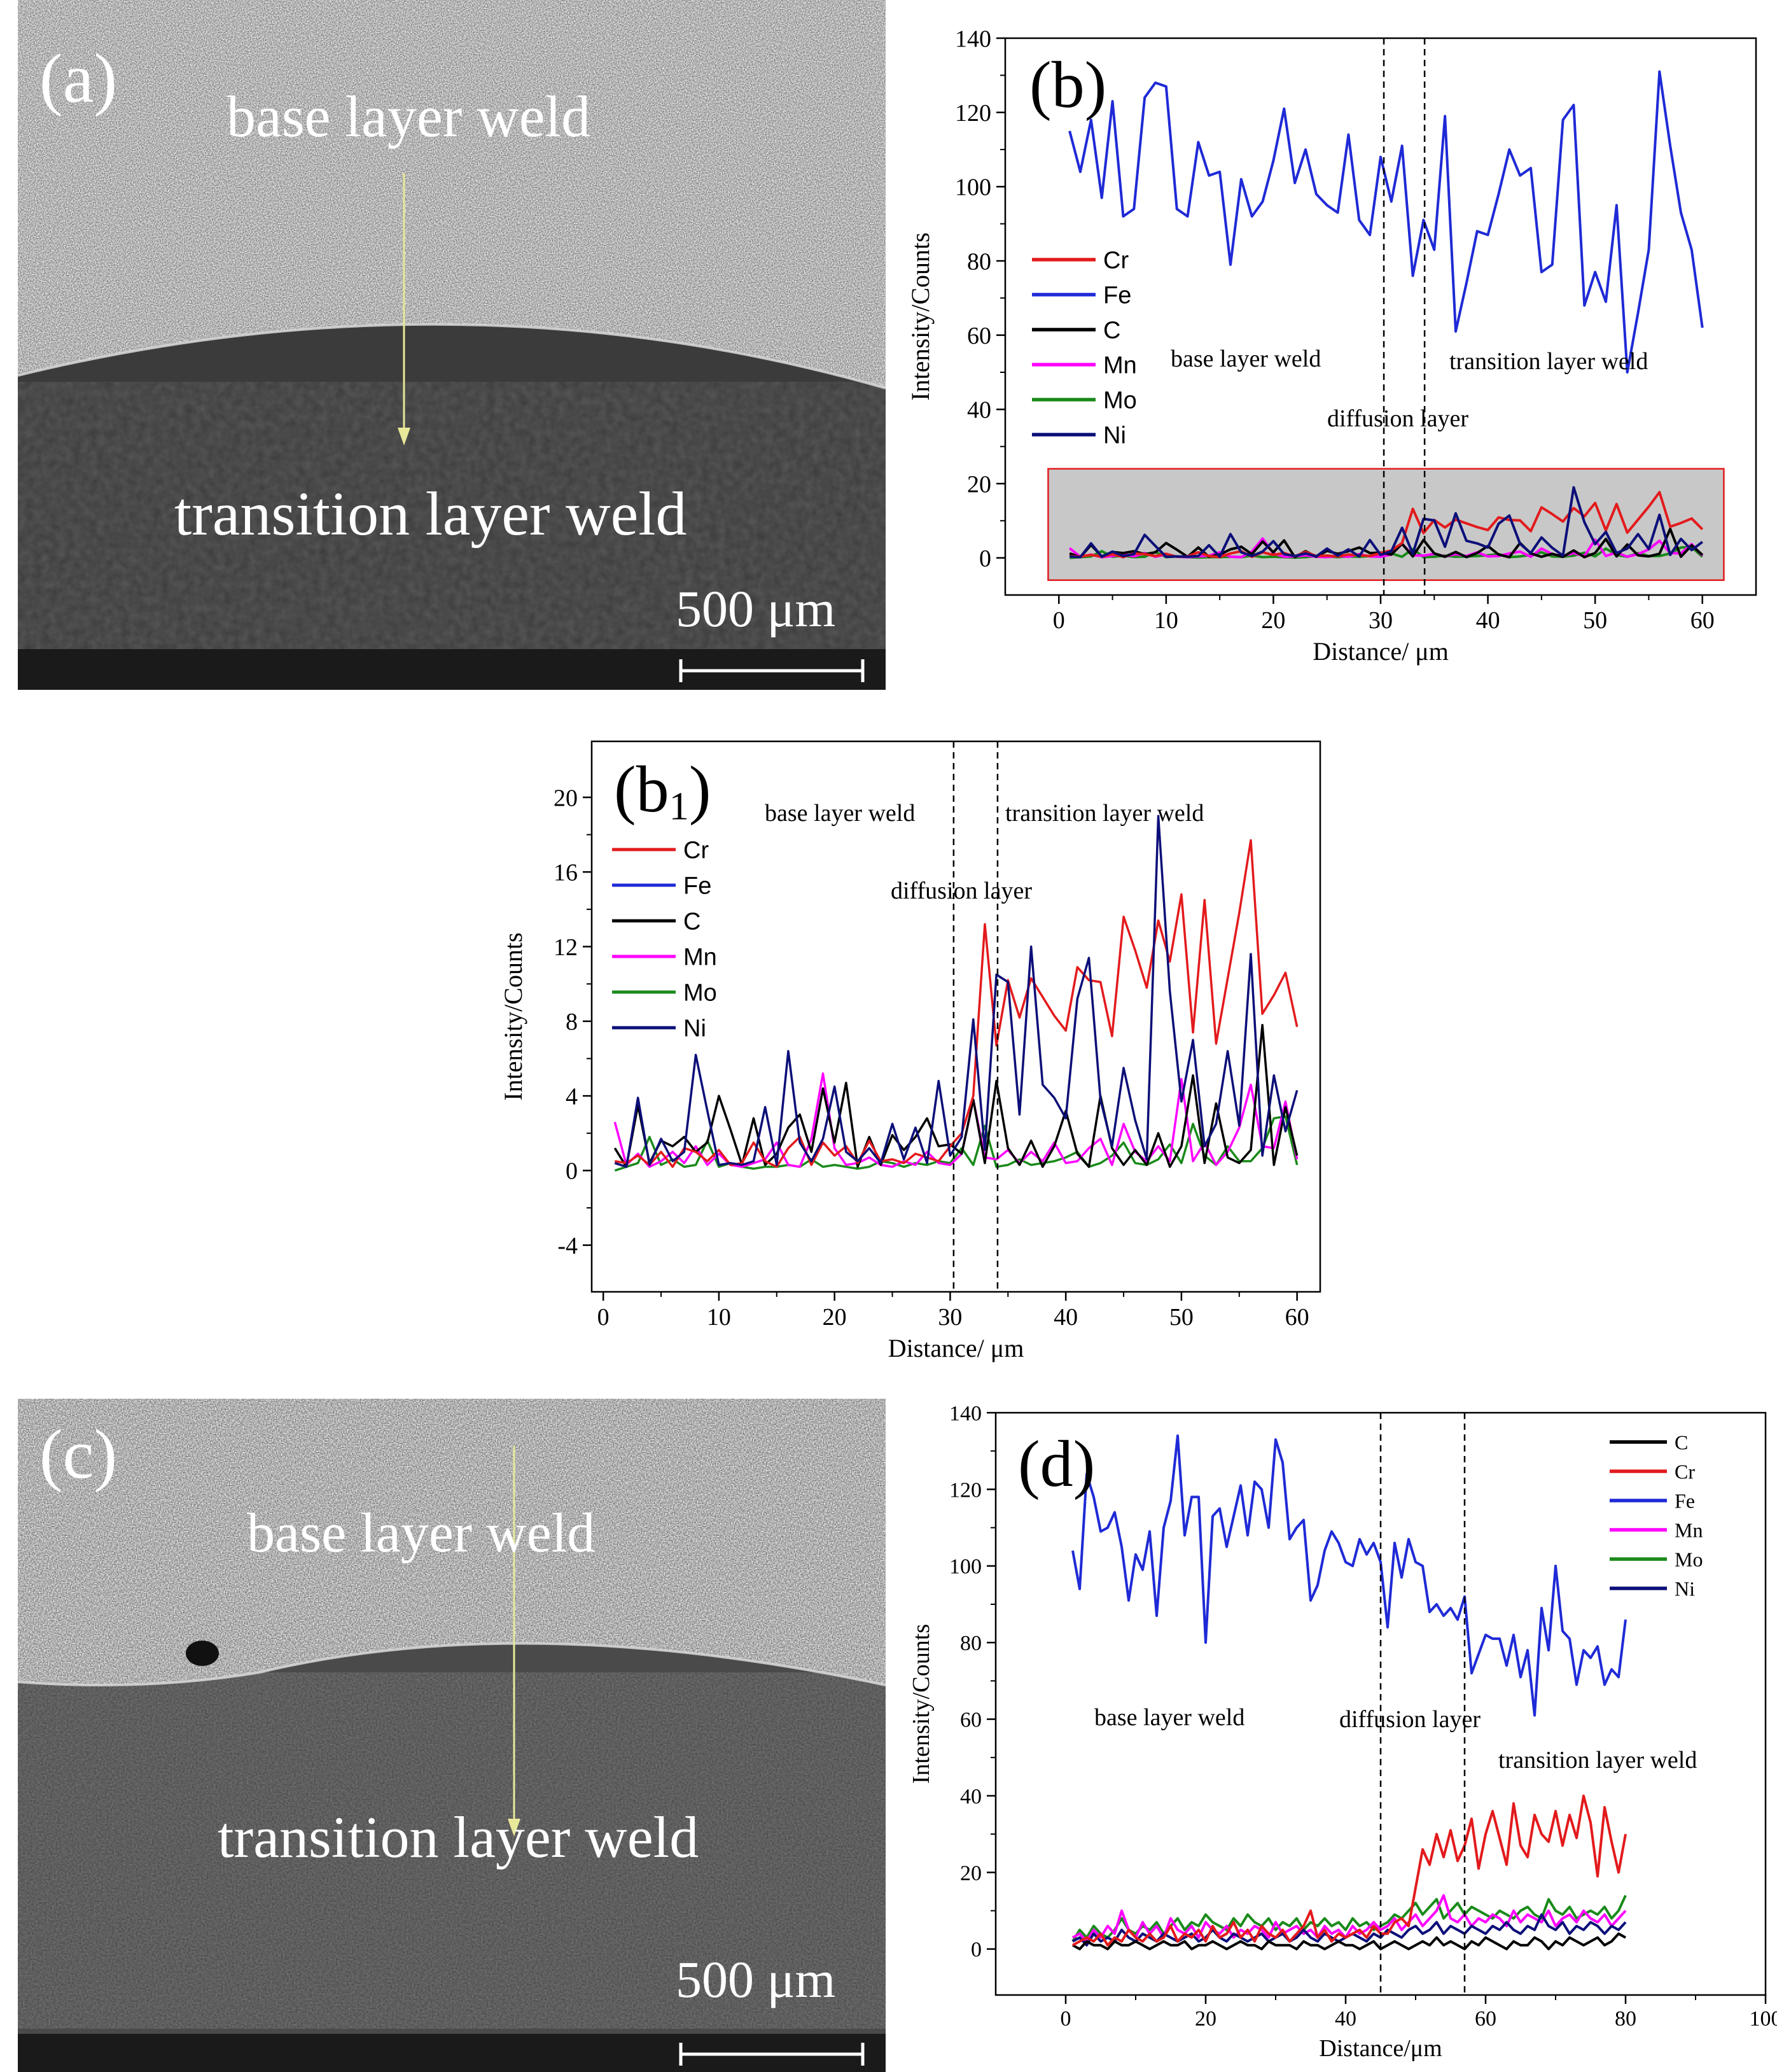  What do you see at coordinates (1626, 2019) in the screenshot?
I see `d-xtick-label: 80` at bounding box center [1626, 2019].